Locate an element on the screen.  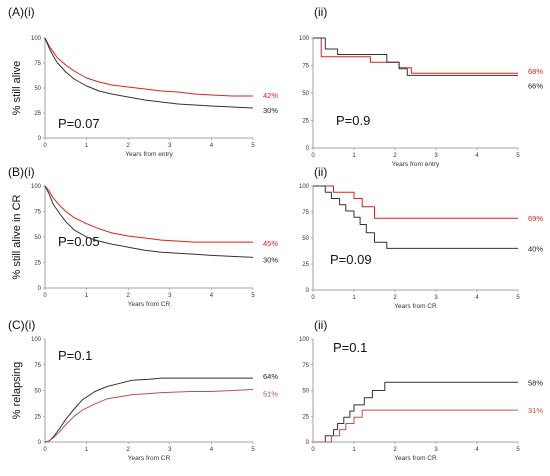
series-end-label: 42% is located at coordinates (270, 95).